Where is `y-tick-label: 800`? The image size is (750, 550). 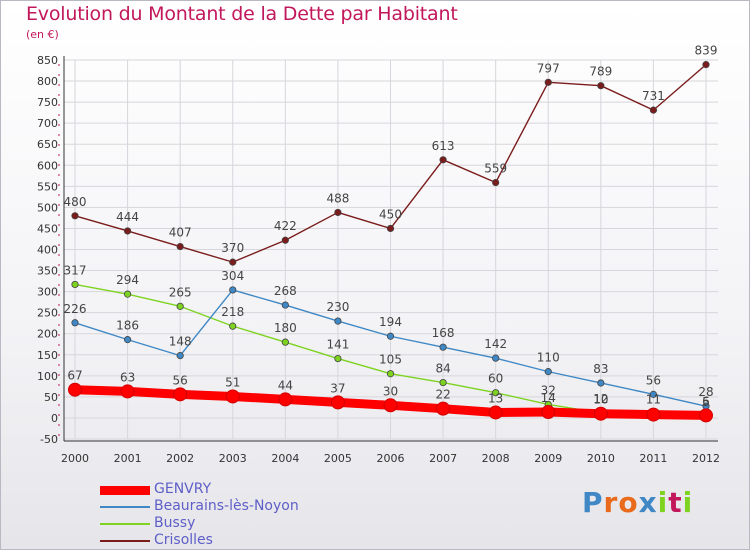 y-tick-label: 800 is located at coordinates (47, 81).